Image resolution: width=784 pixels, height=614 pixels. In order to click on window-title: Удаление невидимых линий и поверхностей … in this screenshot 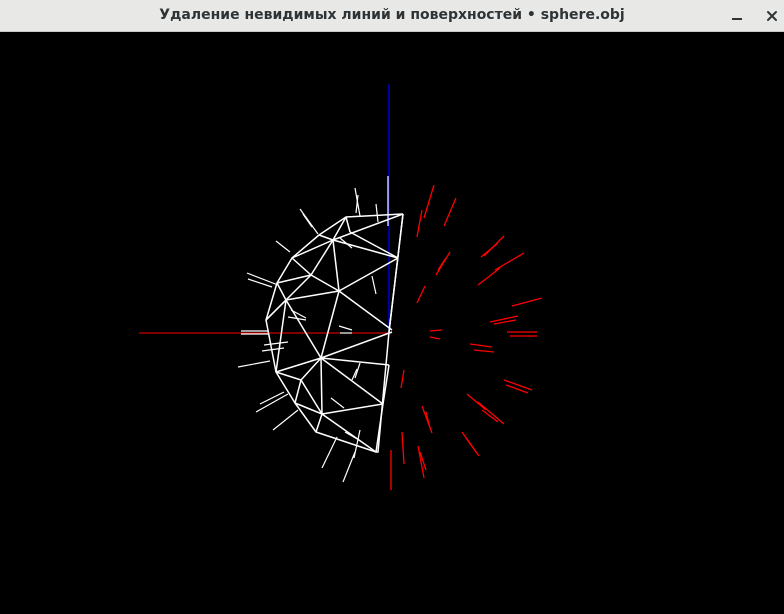, I will do `click(392, 15)`.